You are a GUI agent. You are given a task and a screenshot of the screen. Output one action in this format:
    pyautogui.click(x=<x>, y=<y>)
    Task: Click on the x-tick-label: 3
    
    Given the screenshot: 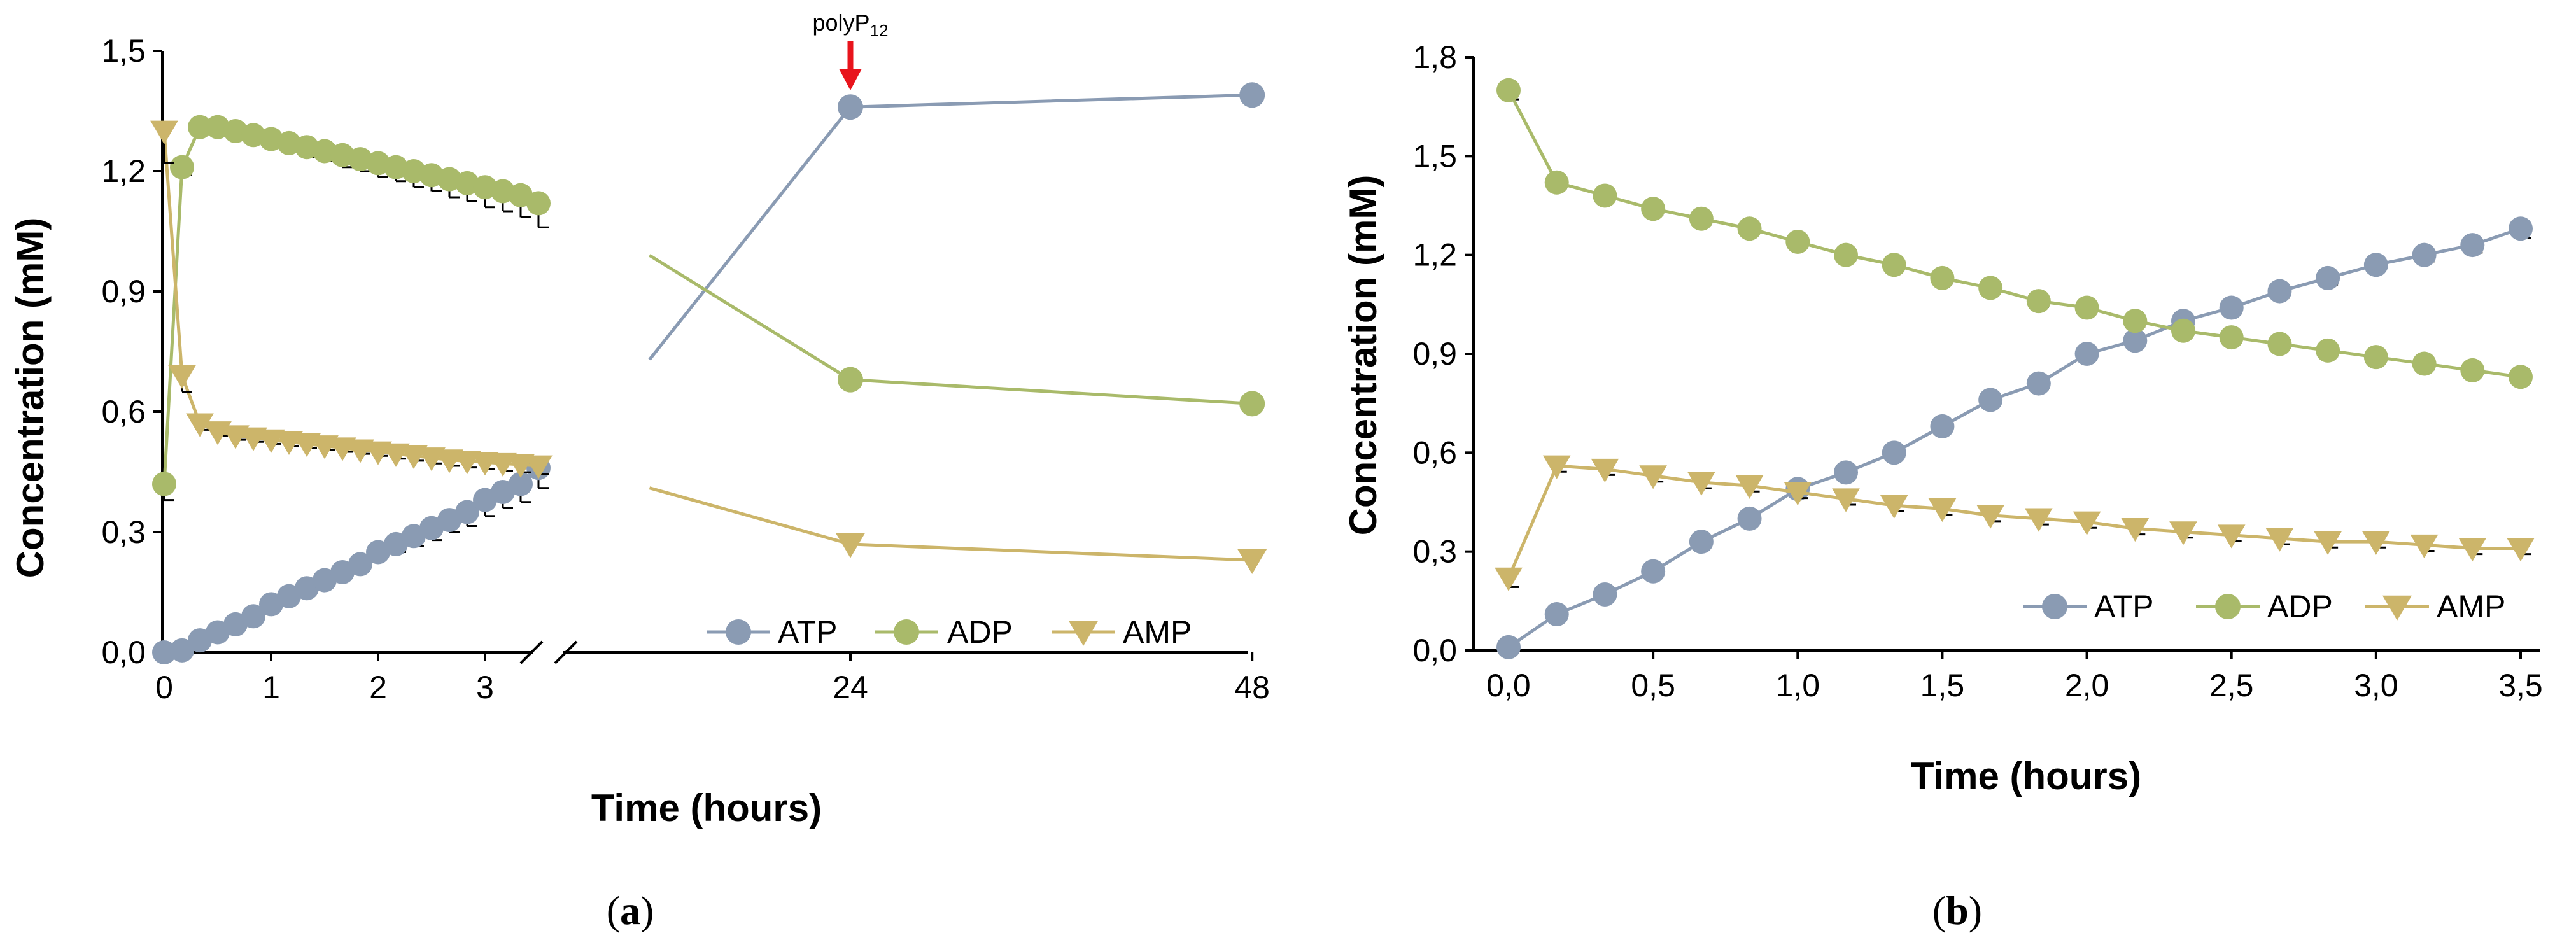 What is the action you would take?
    pyautogui.click(x=485, y=687)
    